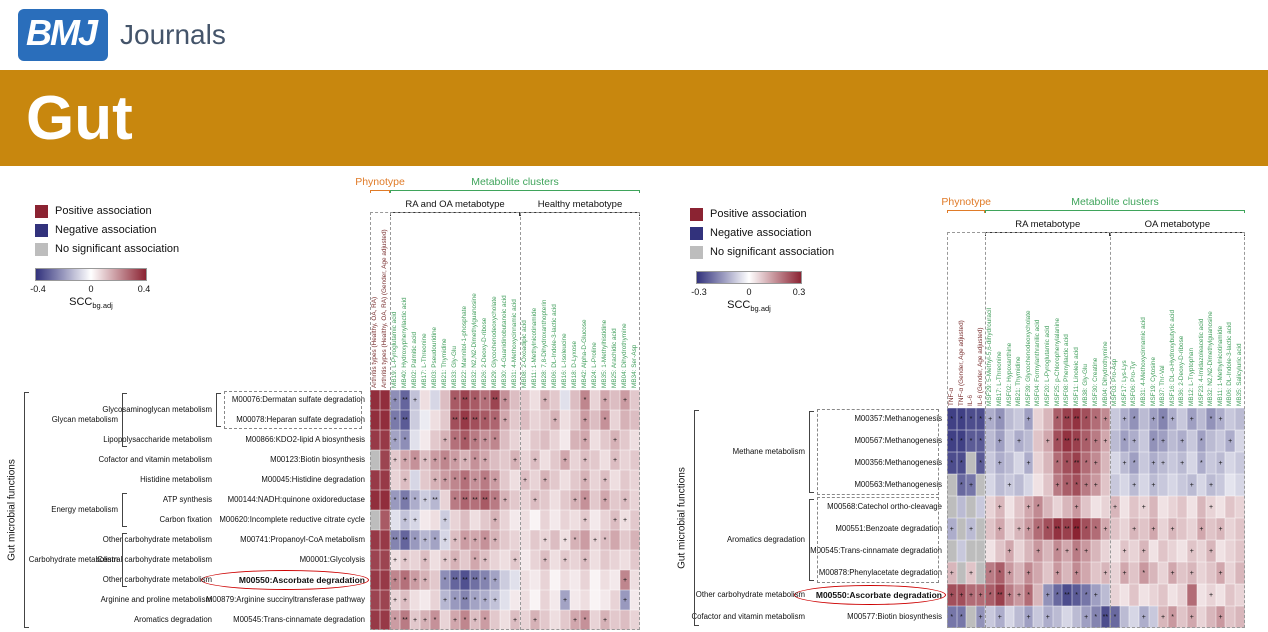  Describe the element at coordinates (514, 343) in the screenshot. I see `column-label: MB31: 4-Methoxycinnamic acid` at that location.